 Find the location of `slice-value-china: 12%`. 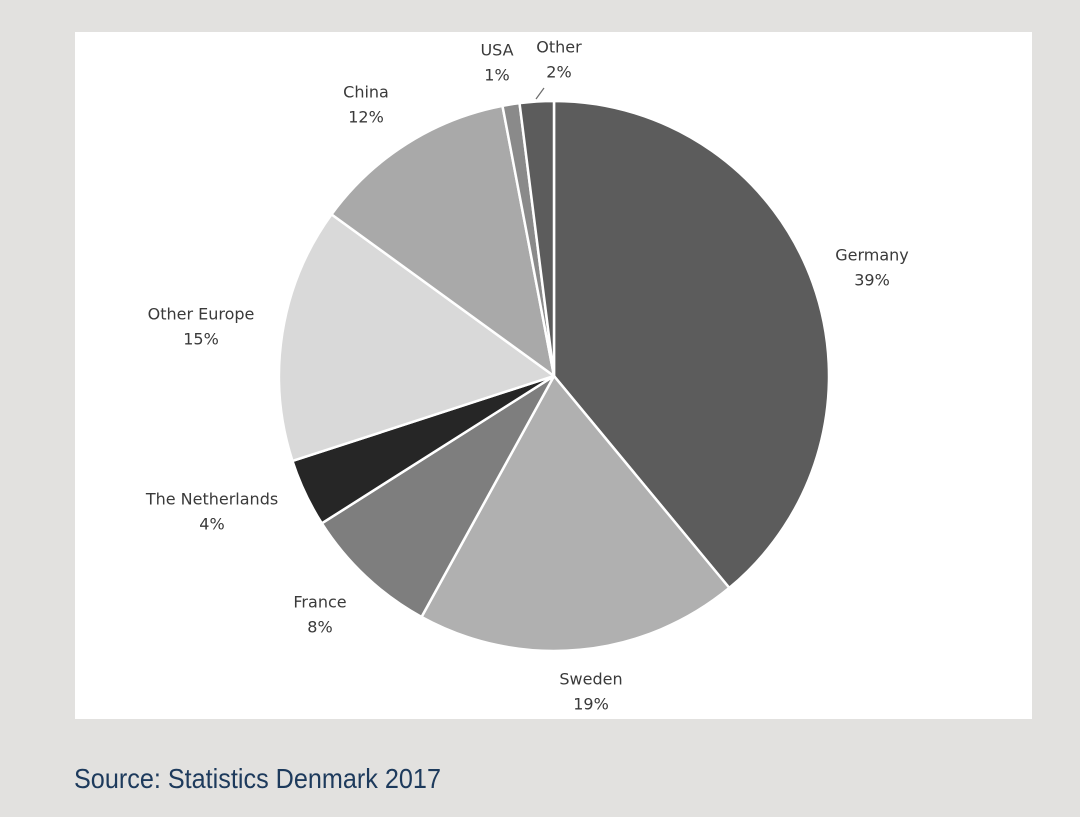

slice-value-china: 12% is located at coordinates (366, 117).